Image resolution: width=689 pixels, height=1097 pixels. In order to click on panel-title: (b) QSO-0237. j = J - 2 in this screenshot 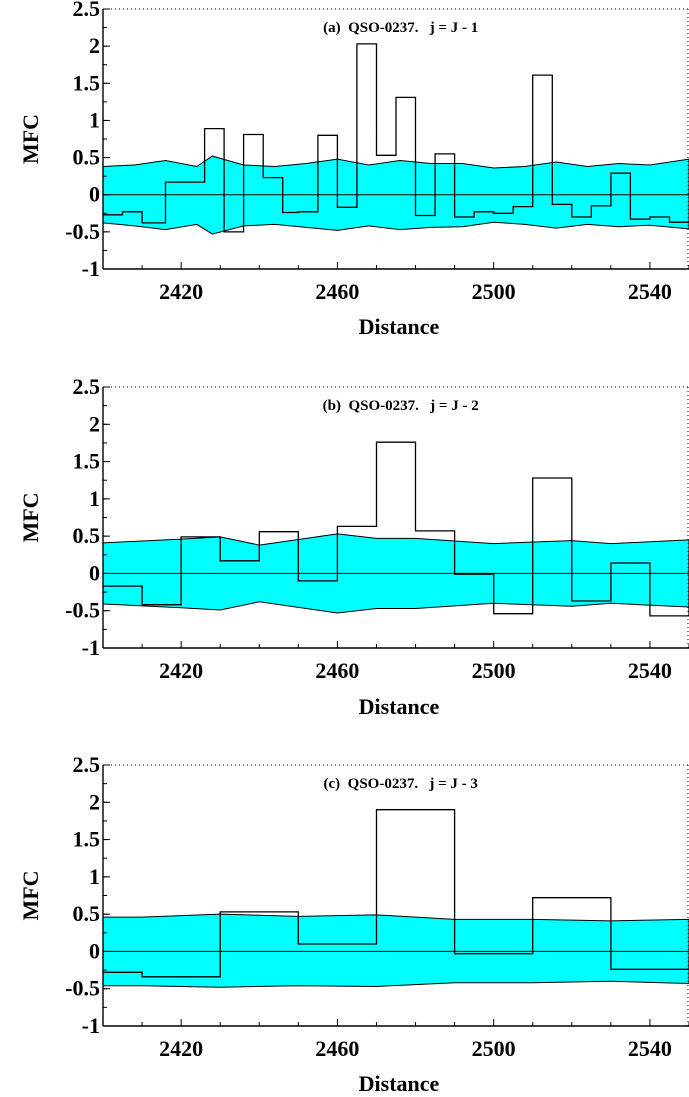, I will do `click(401, 406)`.